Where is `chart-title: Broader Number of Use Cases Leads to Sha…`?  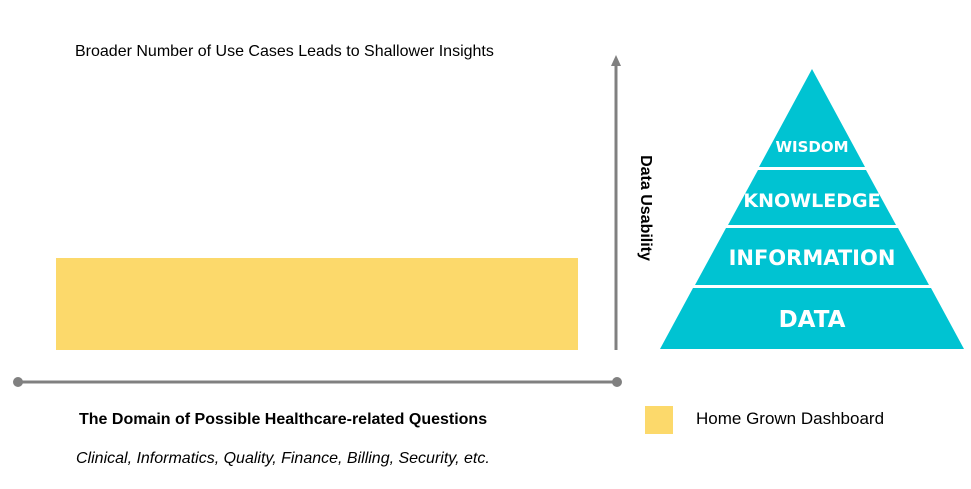
chart-title: Broader Number of Use Cases Leads to Sha… is located at coordinates (284, 51).